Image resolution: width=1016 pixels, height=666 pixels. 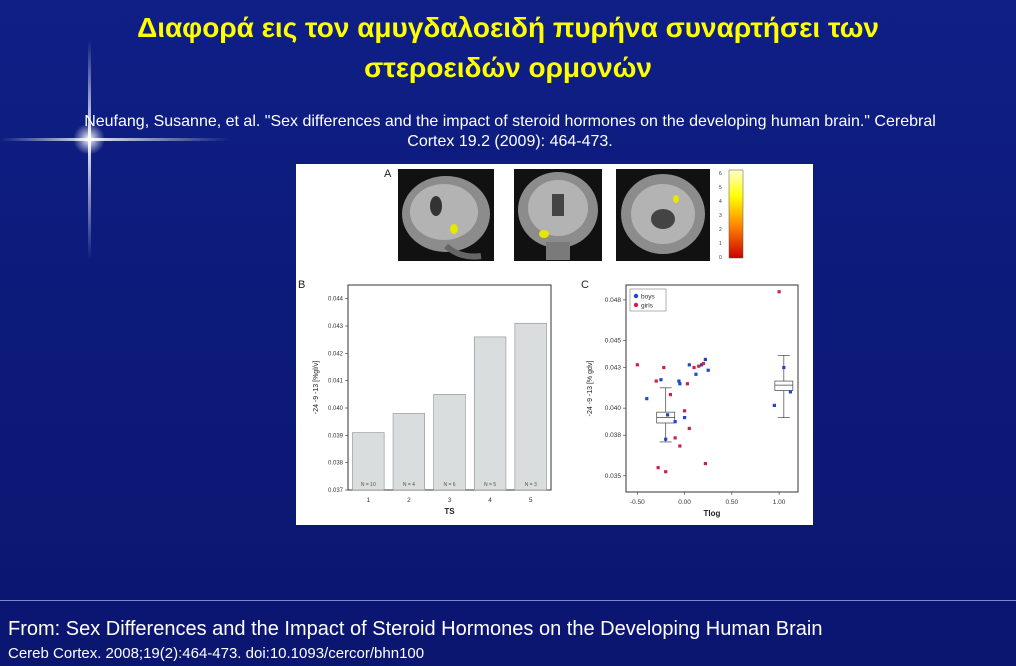 What do you see at coordinates (336, 300) in the screenshot?
I see `bar-y-tick-label: 0.044` at bounding box center [336, 300].